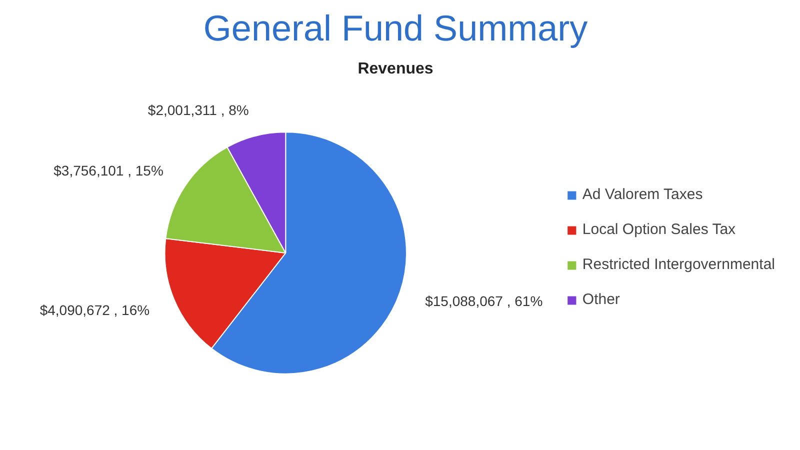  What do you see at coordinates (484, 300) in the screenshot?
I see `data-label: $15,088,067 , 61%` at bounding box center [484, 300].